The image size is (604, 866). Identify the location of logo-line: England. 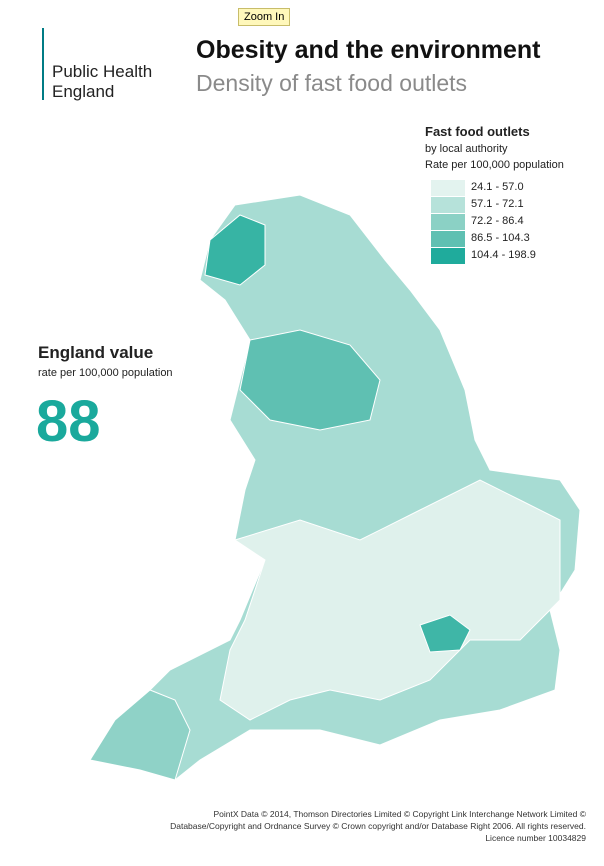
(83, 91).